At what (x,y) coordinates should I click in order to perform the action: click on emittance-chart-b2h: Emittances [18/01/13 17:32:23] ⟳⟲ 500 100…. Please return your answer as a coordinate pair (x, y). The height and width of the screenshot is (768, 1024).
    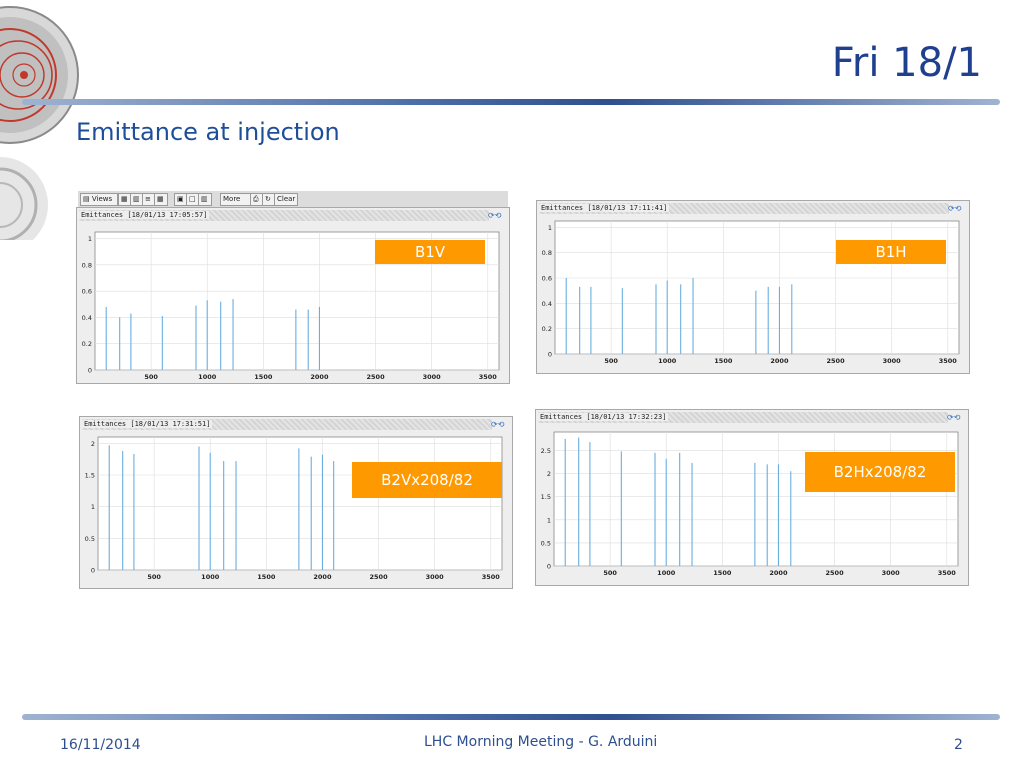
    Looking at the image, I should click on (752, 497).